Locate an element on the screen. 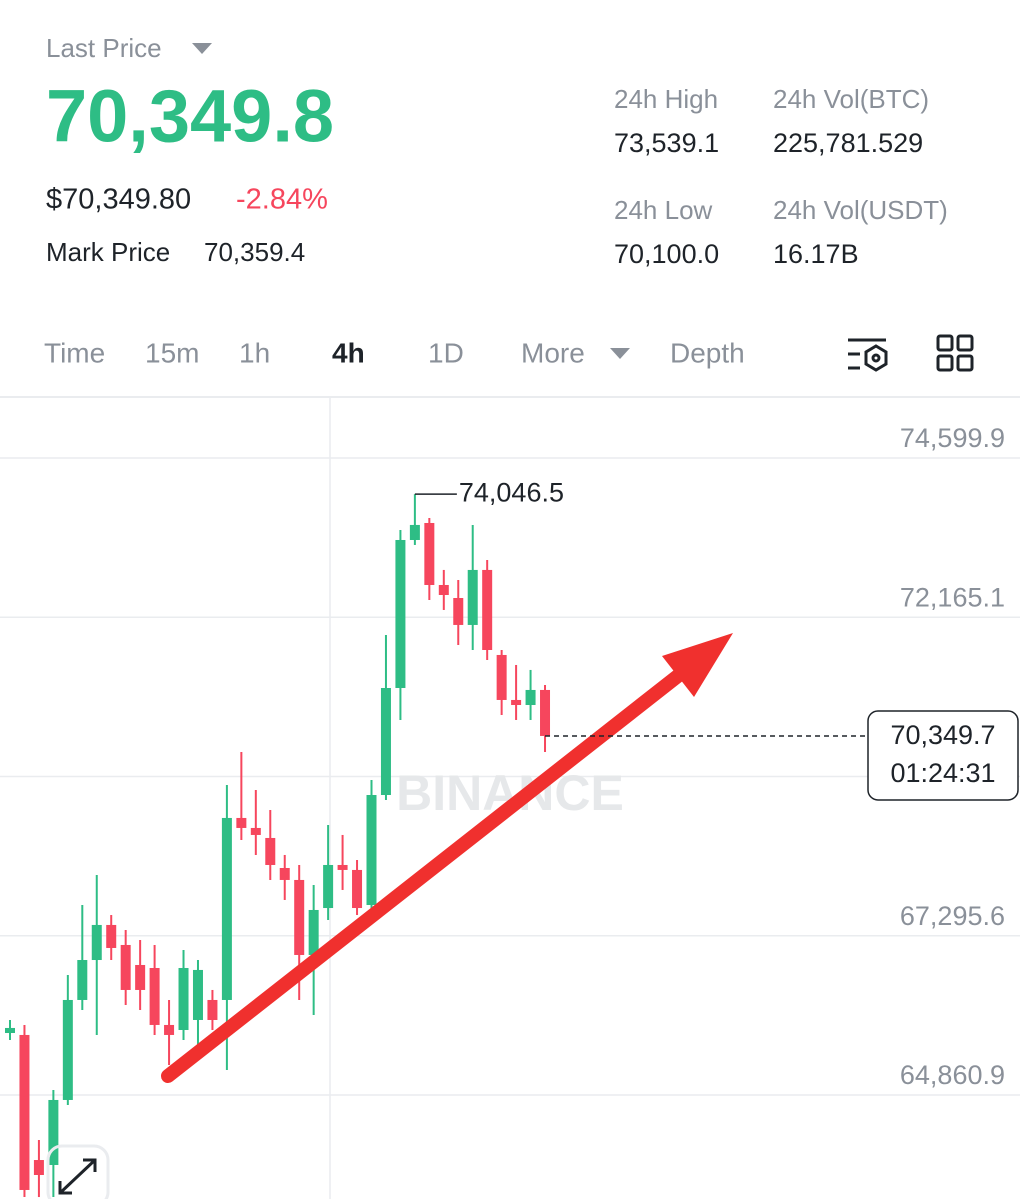 Image resolution: width=1020 pixels, height=1199 pixels. last-price: 70,349.8 is located at coordinates (190, 116).